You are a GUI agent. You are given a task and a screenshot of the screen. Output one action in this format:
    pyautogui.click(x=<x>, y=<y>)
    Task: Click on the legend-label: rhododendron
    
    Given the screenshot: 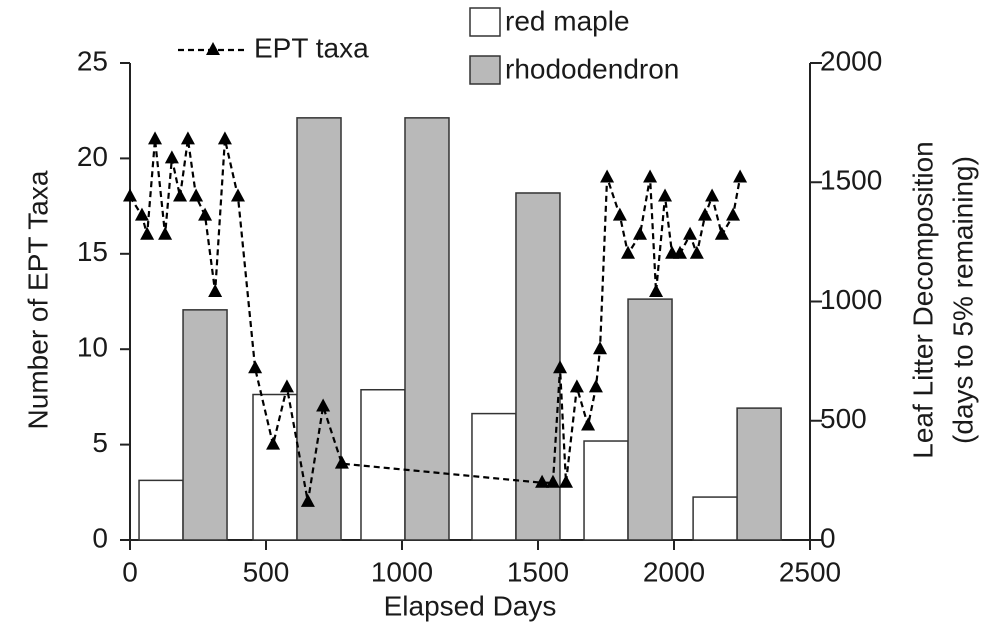 What is the action you would take?
    pyautogui.click(x=592, y=68)
    